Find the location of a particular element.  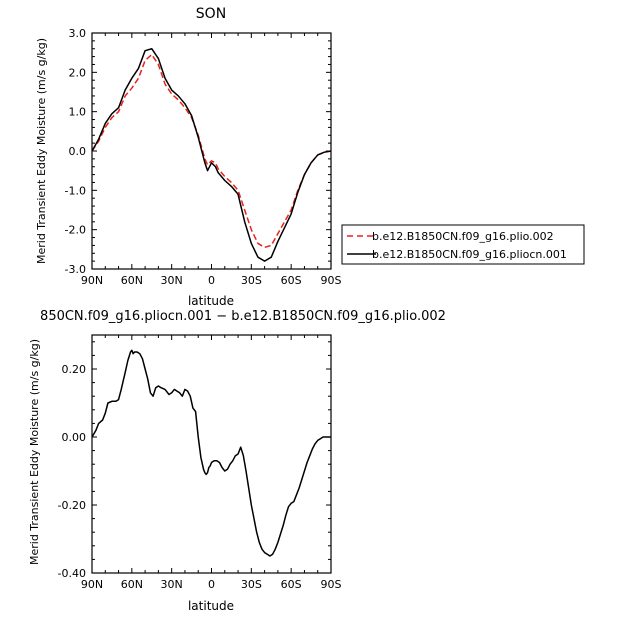

top-x-tick-label: 60S is located at coordinates (291, 280).